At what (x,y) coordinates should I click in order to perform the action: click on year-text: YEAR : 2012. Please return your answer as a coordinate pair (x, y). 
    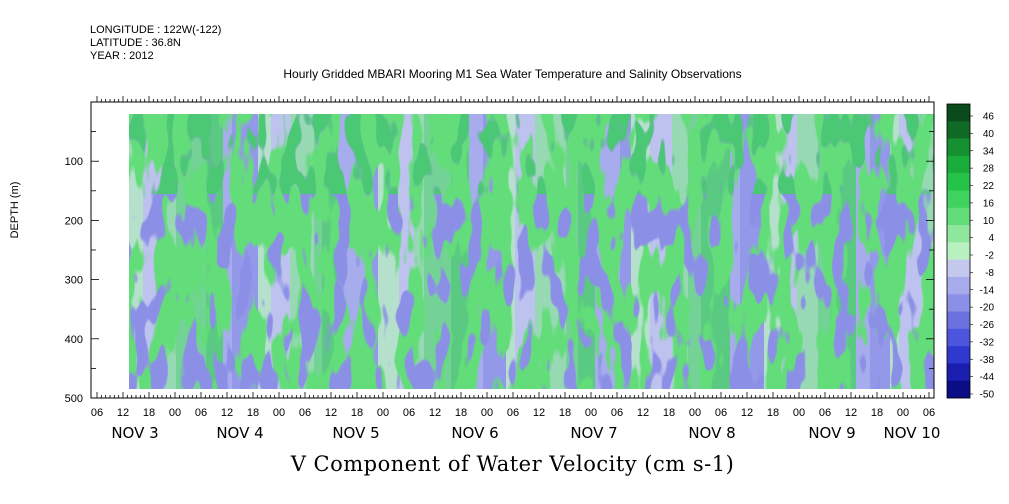
    Looking at the image, I should click on (122, 56).